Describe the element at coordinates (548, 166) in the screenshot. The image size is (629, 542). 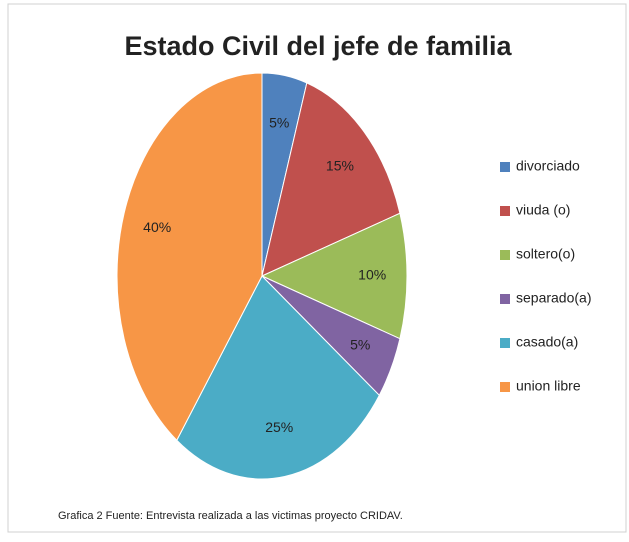
I see `legend-label: divorciado` at that location.